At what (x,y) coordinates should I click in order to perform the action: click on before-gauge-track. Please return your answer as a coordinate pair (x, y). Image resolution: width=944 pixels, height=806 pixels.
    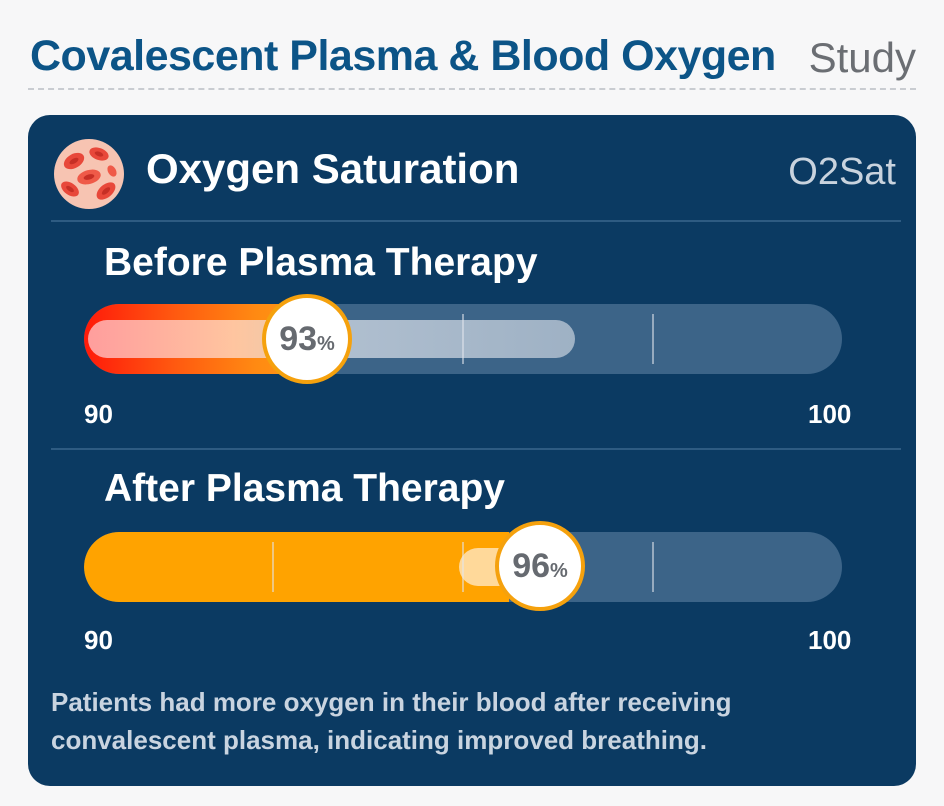
    Looking at the image, I should click on (463, 339).